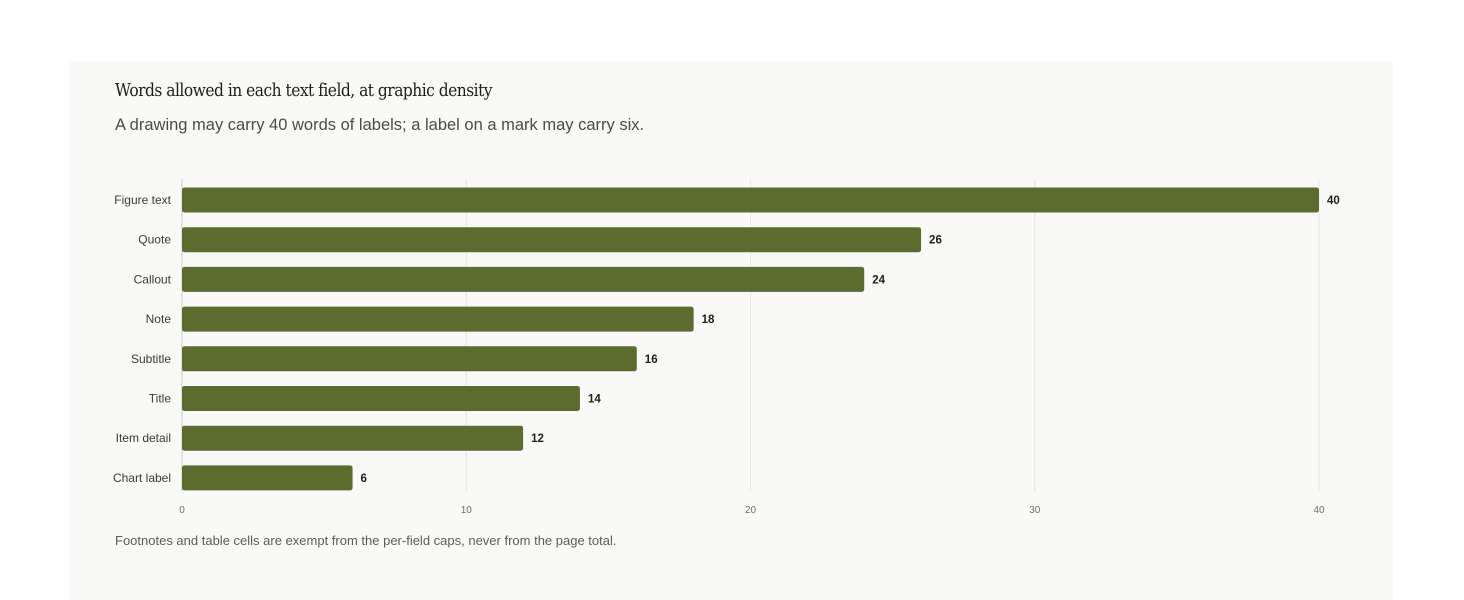 The height and width of the screenshot is (600, 1464). Describe the element at coordinates (467, 510) in the screenshot. I see `x-tick-label: 10` at that location.